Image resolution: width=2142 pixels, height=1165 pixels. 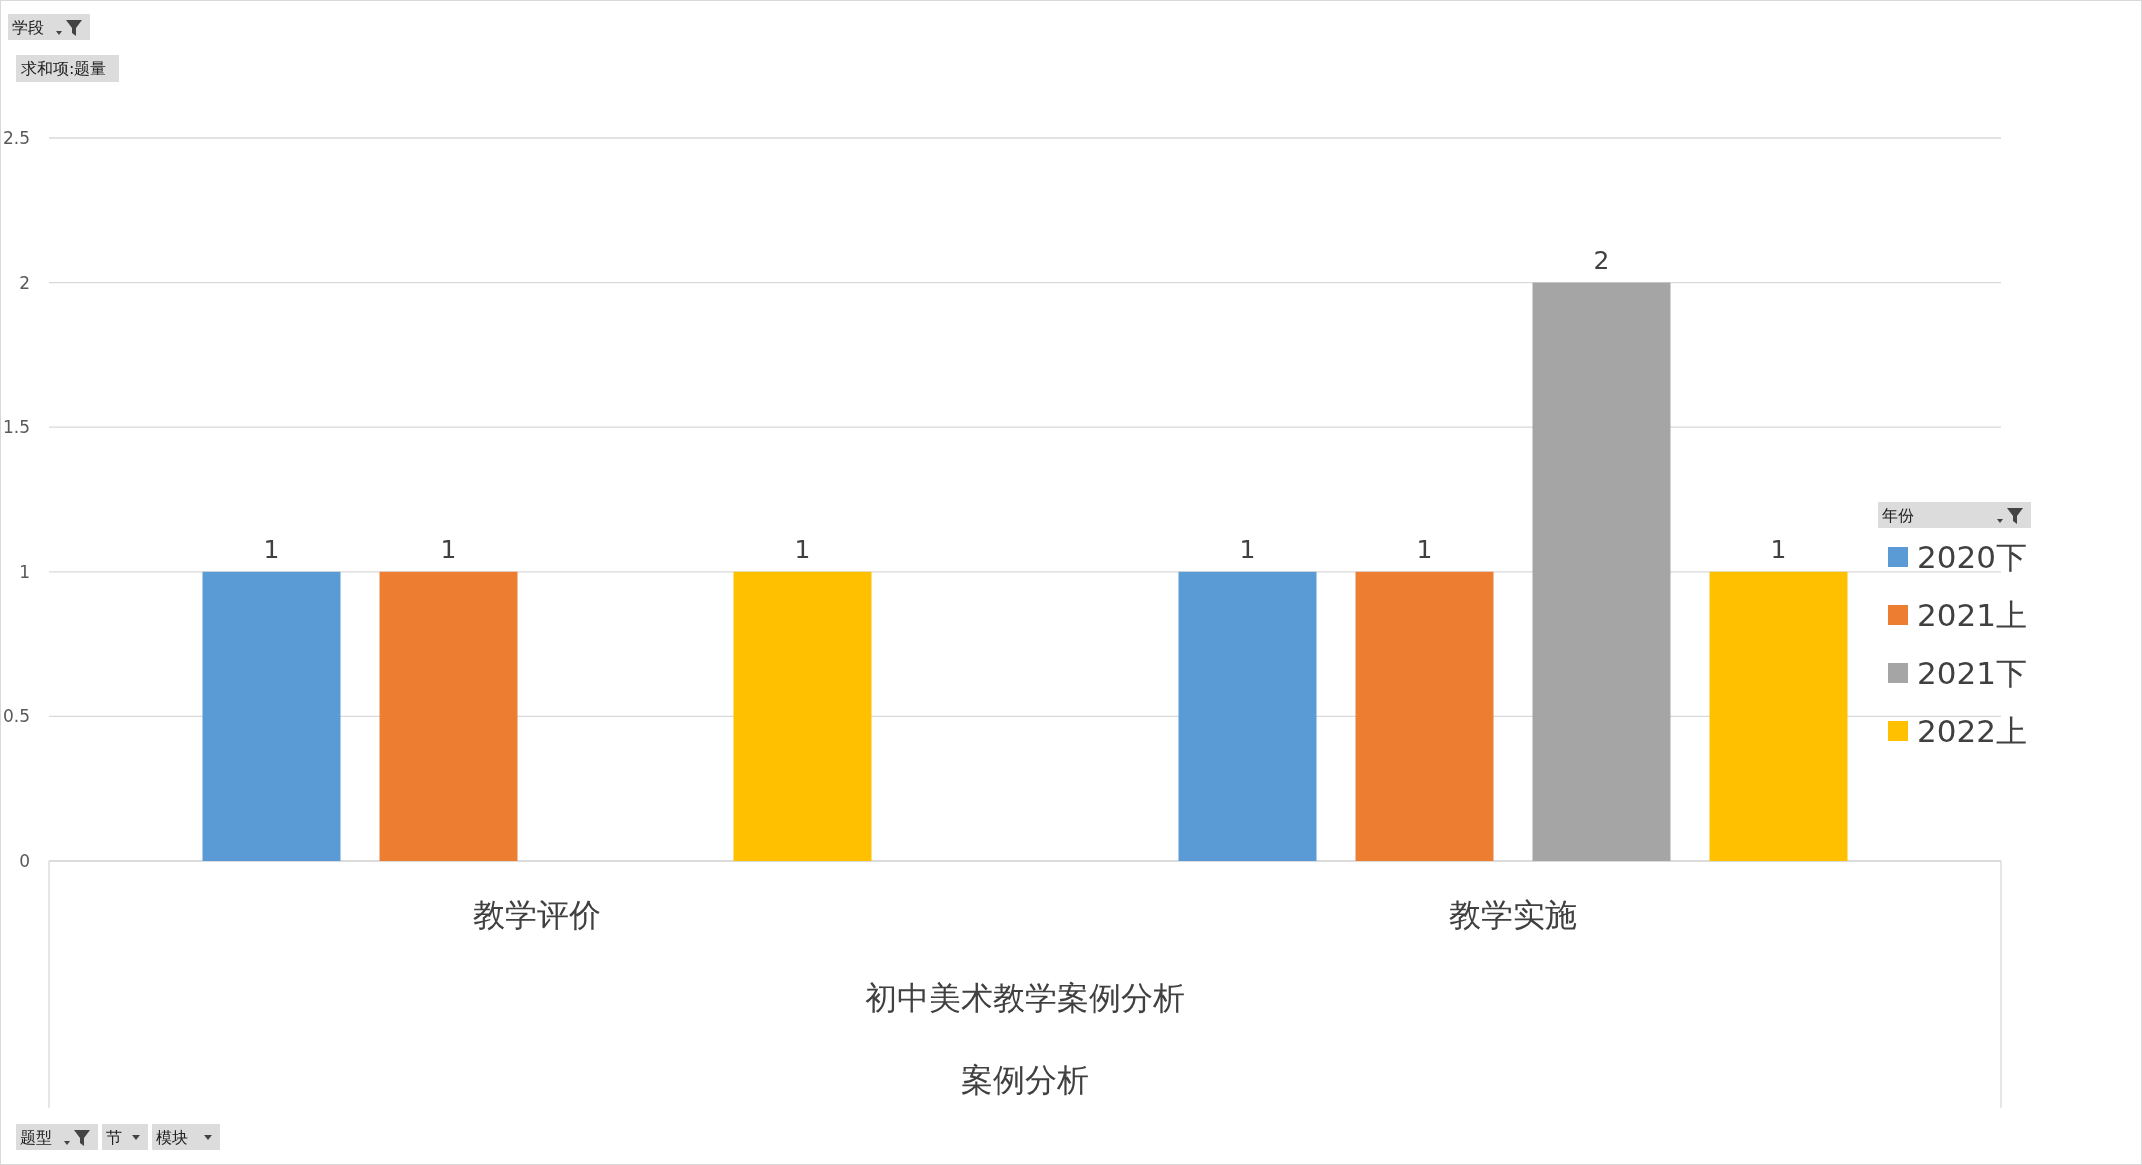 I want to click on text: 节, so click(x=114, y=1137).